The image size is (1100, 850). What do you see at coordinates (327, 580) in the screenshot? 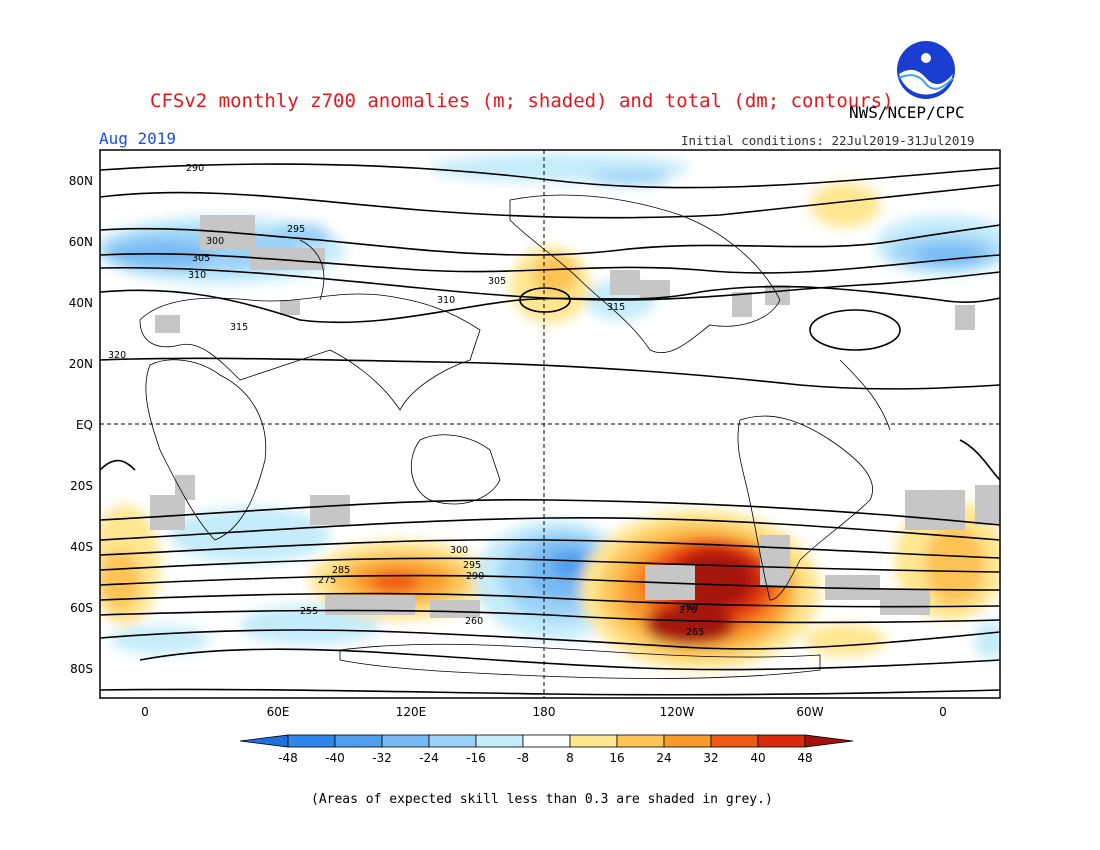
I see `contour-label: 275` at bounding box center [327, 580].